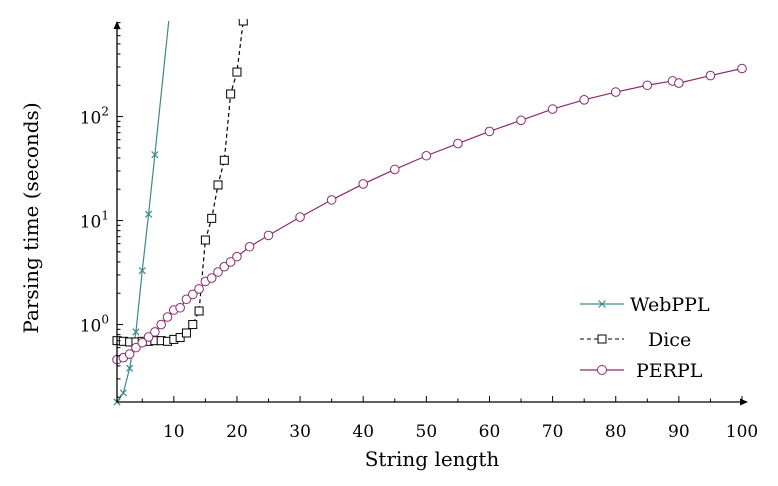 This screenshot has height=486, width=778. Describe the element at coordinates (635, 340) in the screenshot. I see `legend-item-dice: Dice` at that location.